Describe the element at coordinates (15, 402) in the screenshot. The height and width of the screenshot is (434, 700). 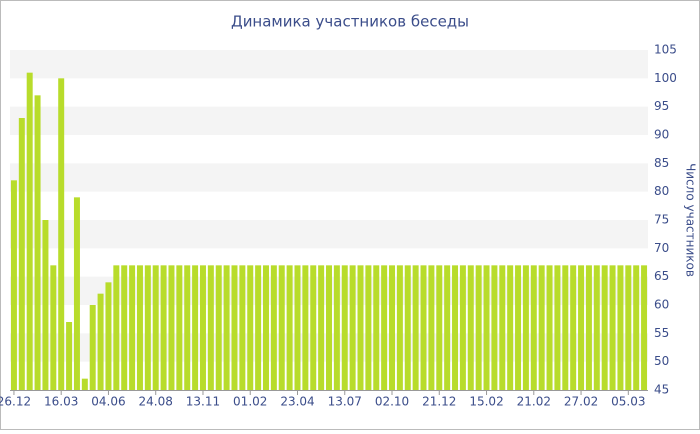
I see `x-tick-label: 26.12` at that location.